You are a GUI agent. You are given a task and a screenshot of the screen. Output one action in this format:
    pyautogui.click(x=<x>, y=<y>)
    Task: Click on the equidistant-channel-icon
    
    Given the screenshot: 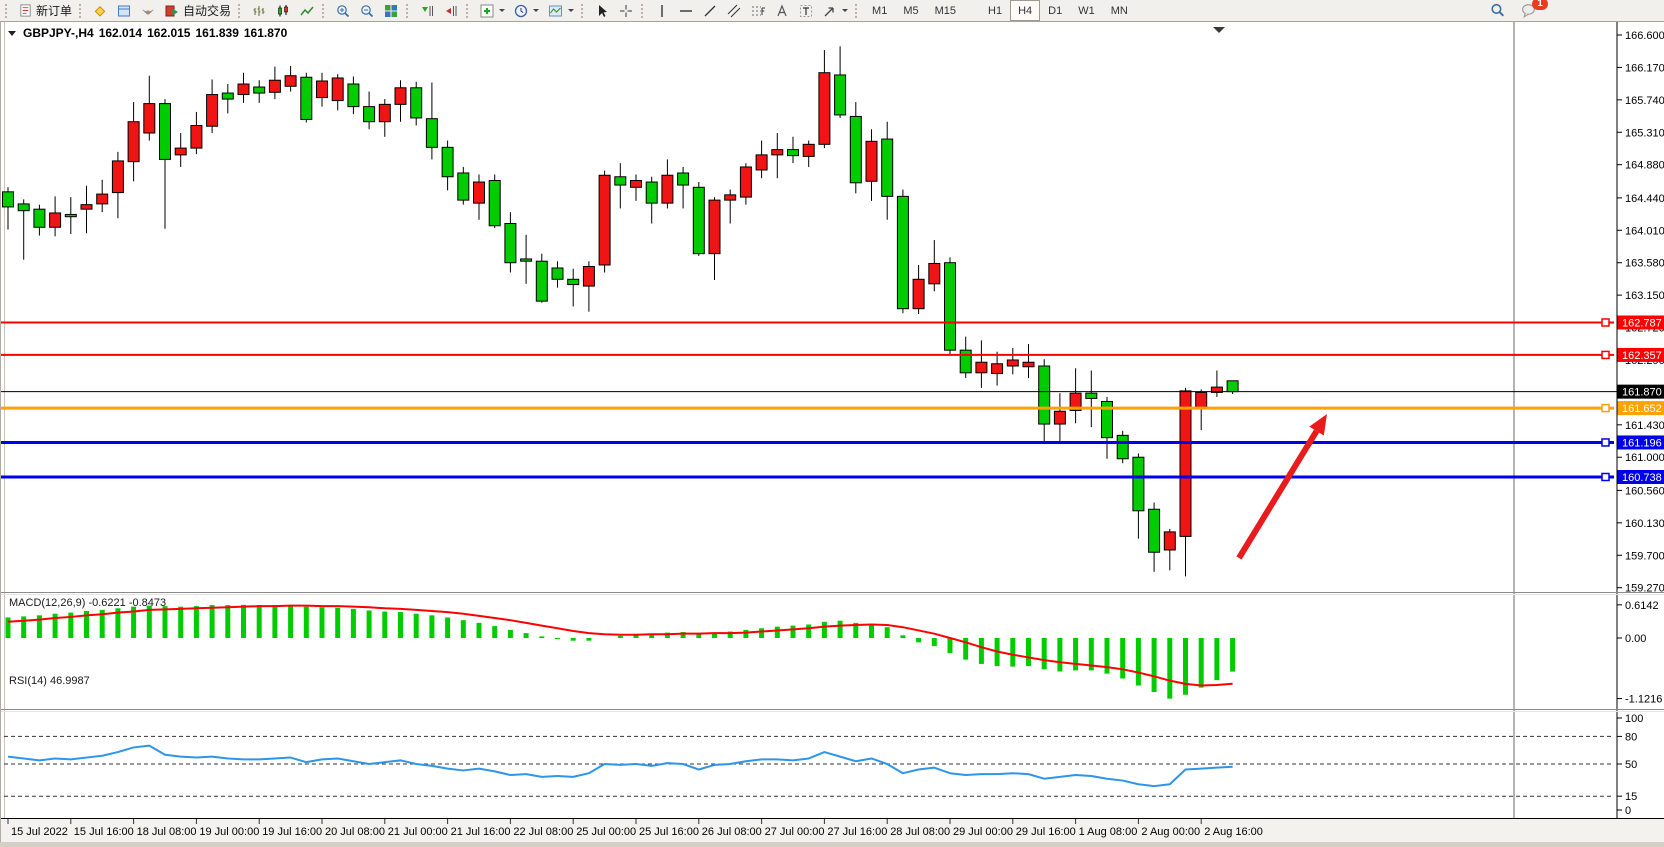 What is the action you would take?
    pyautogui.click(x=734, y=11)
    